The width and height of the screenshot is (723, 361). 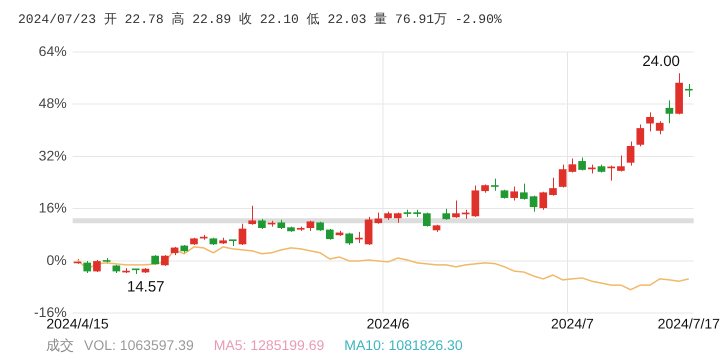 What do you see at coordinates (60, 345) in the screenshot?
I see `text: 成交` at bounding box center [60, 345].